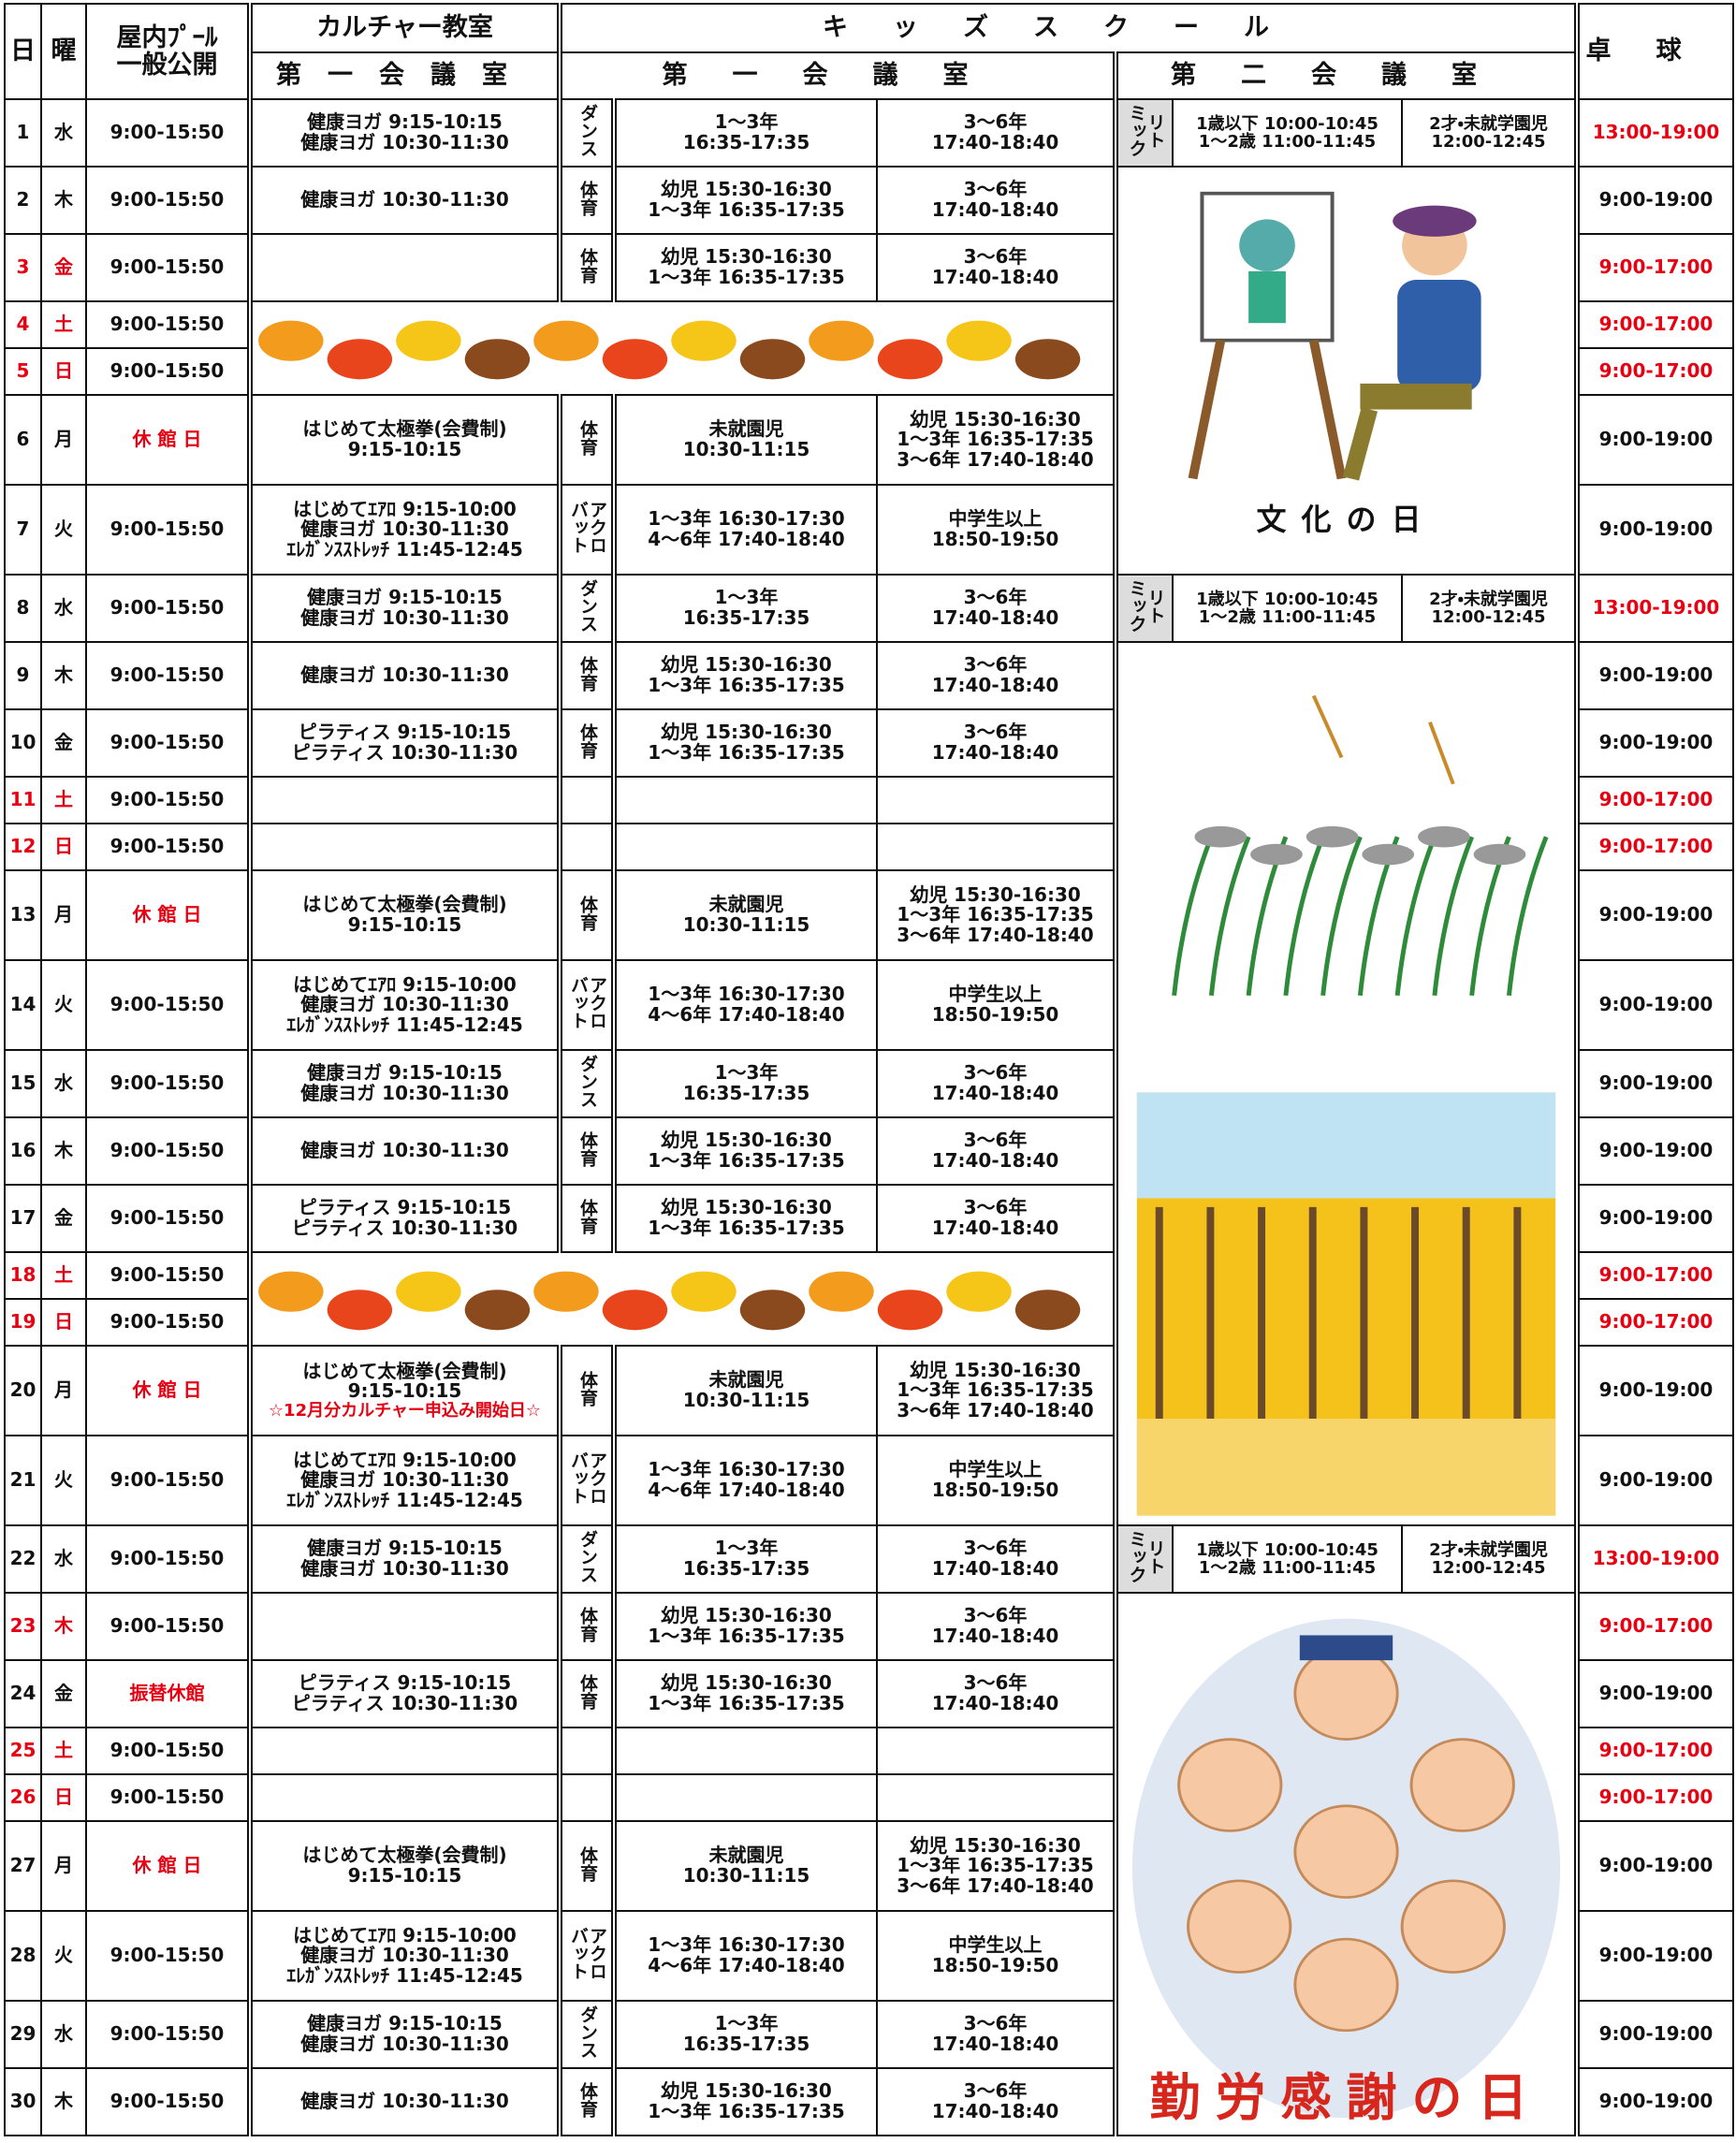 Image resolution: width=1736 pixels, height=2143 pixels. Describe the element at coordinates (1068, 28) in the screenshot. I see `header-kids: キッズスクール` at that location.